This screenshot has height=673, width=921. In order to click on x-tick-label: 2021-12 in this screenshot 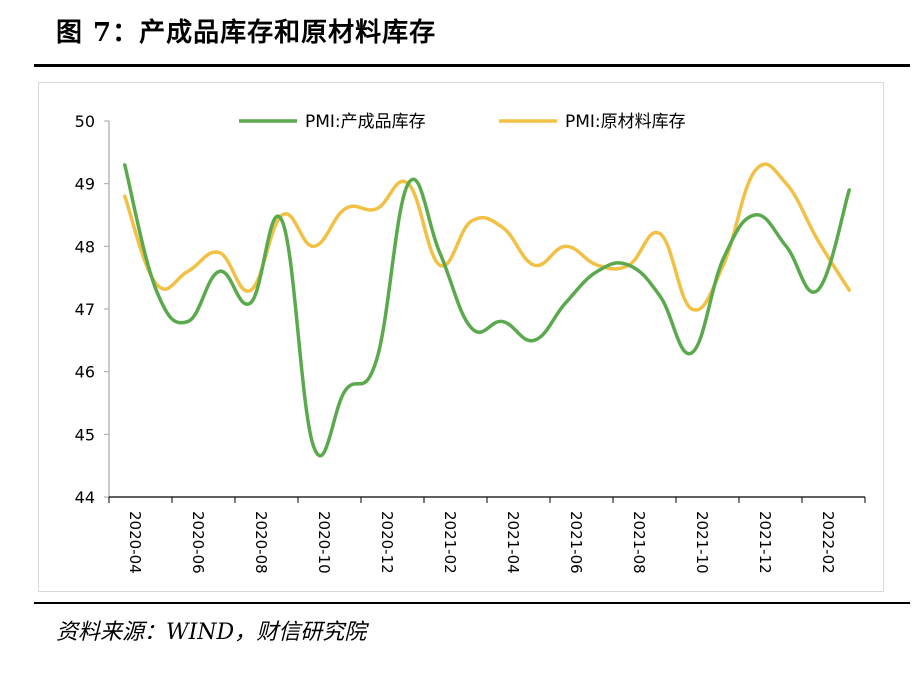, I will do `click(765, 542)`.